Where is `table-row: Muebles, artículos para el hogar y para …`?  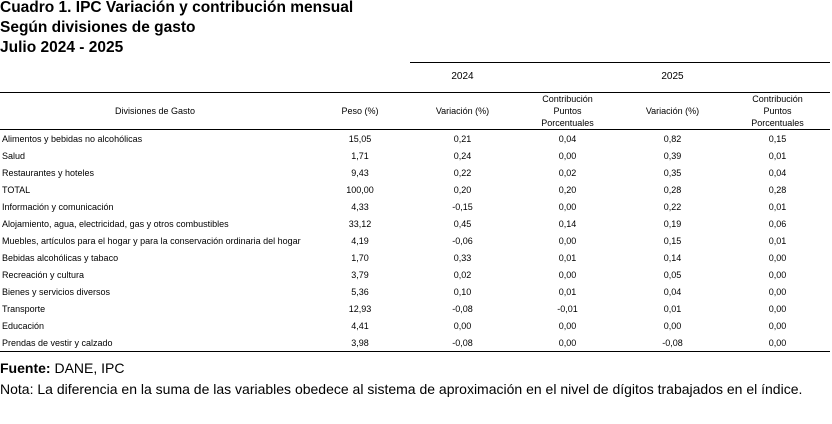
table-row: Muebles, artículos para el hogar y para … is located at coordinates (415, 240).